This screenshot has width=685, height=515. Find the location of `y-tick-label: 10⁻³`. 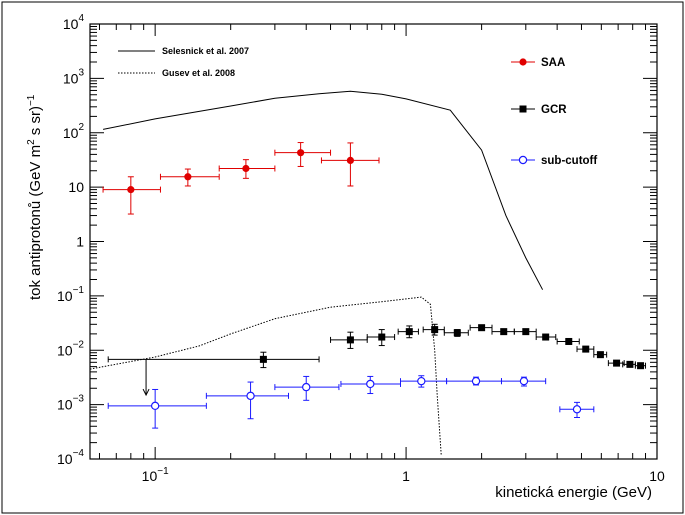

y-tick-label: 10⁻³ is located at coordinates (70, 403).